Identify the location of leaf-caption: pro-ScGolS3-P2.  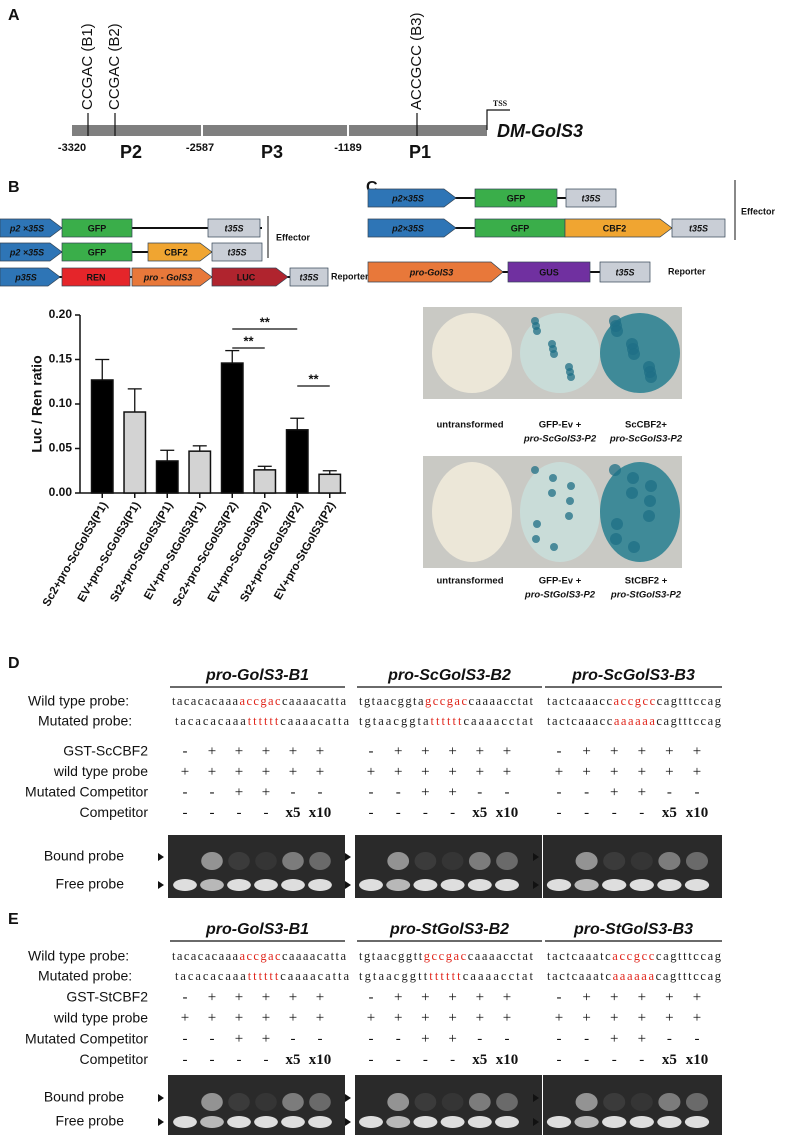
(560, 439).